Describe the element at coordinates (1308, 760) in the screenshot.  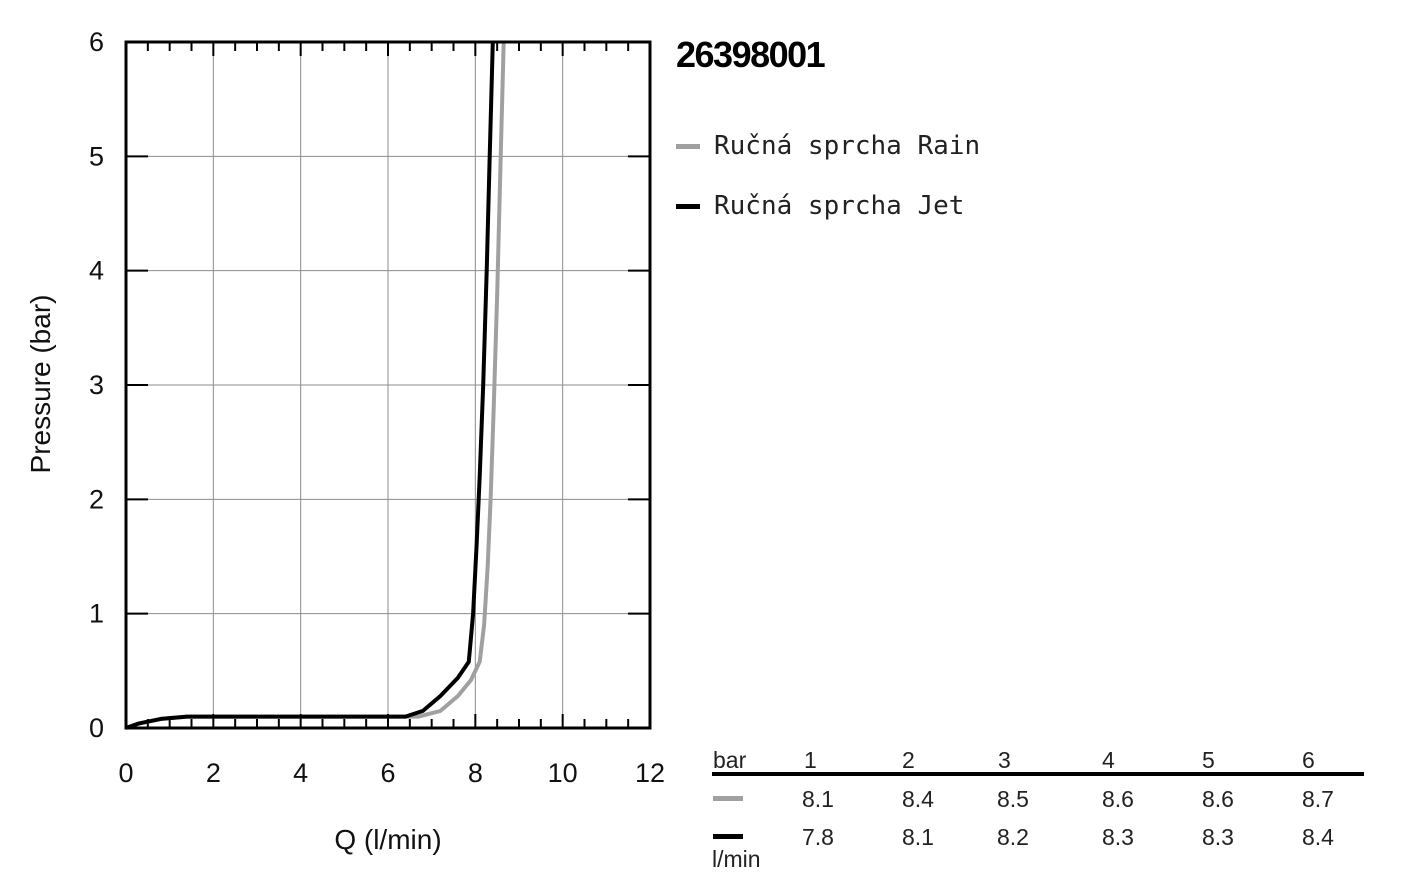
I see `table-header-cell: 6` at that location.